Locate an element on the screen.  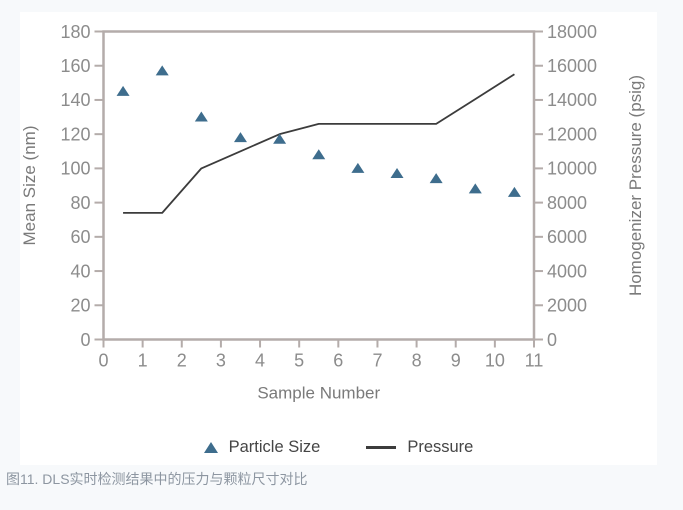
y-left-axis-title: Mean Size (nm) is located at coordinates (29, 186).